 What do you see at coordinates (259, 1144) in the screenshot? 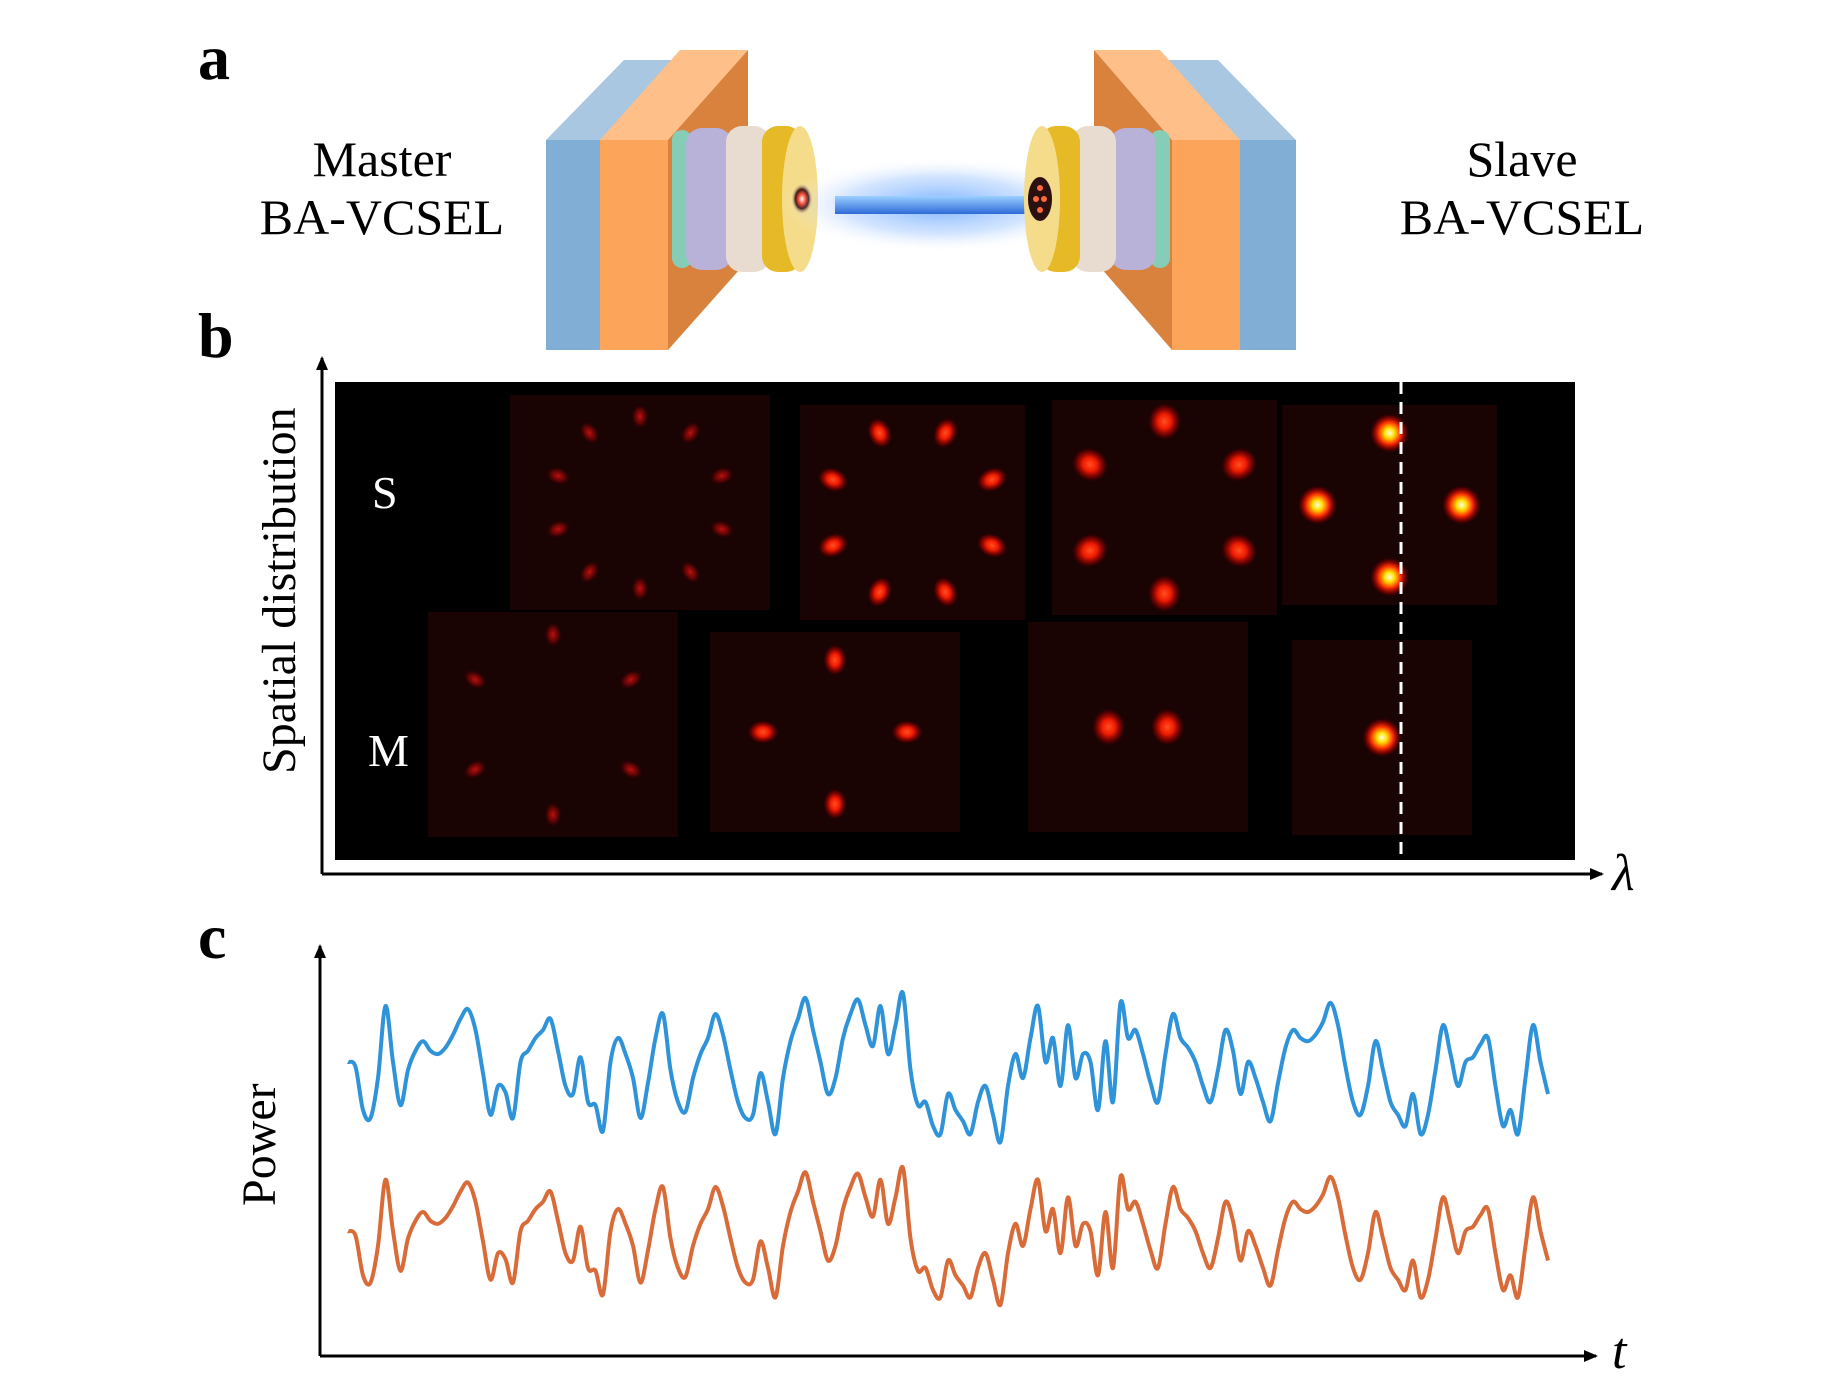
I see `panel-c-y-label: Power` at bounding box center [259, 1144].